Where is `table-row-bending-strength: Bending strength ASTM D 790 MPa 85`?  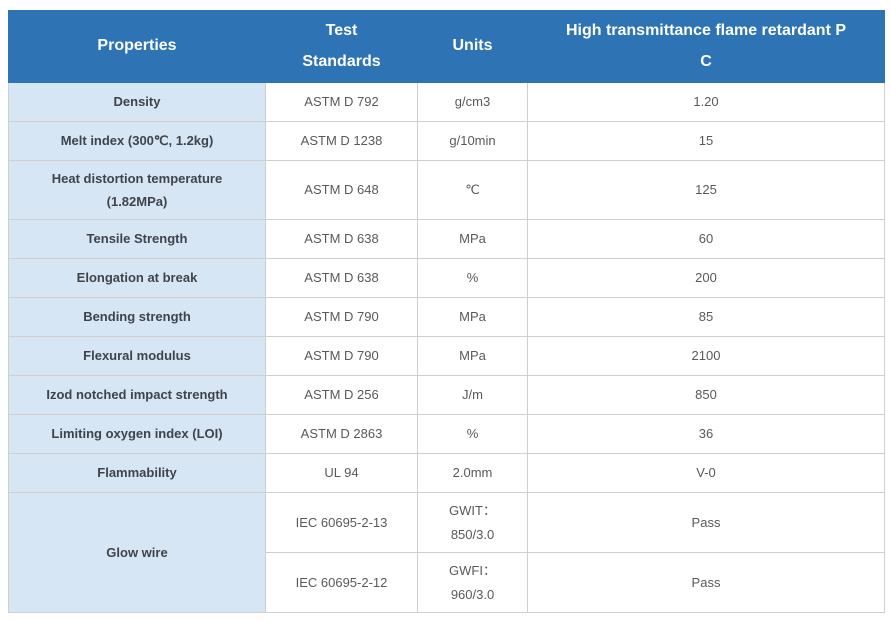
table-row-bending-strength: Bending strength ASTM D 790 MPa 85 is located at coordinates (446, 317).